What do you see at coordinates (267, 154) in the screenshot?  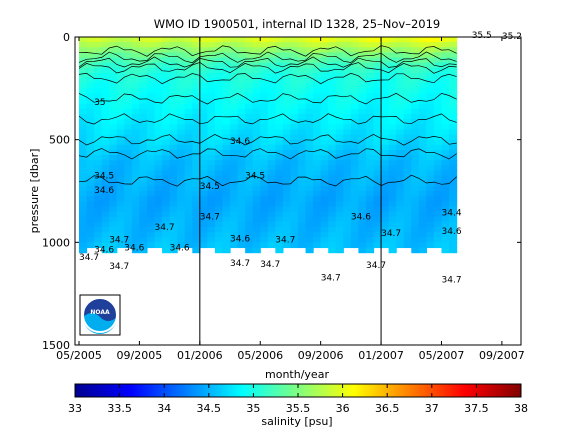 I see `contour-line` at bounding box center [267, 154].